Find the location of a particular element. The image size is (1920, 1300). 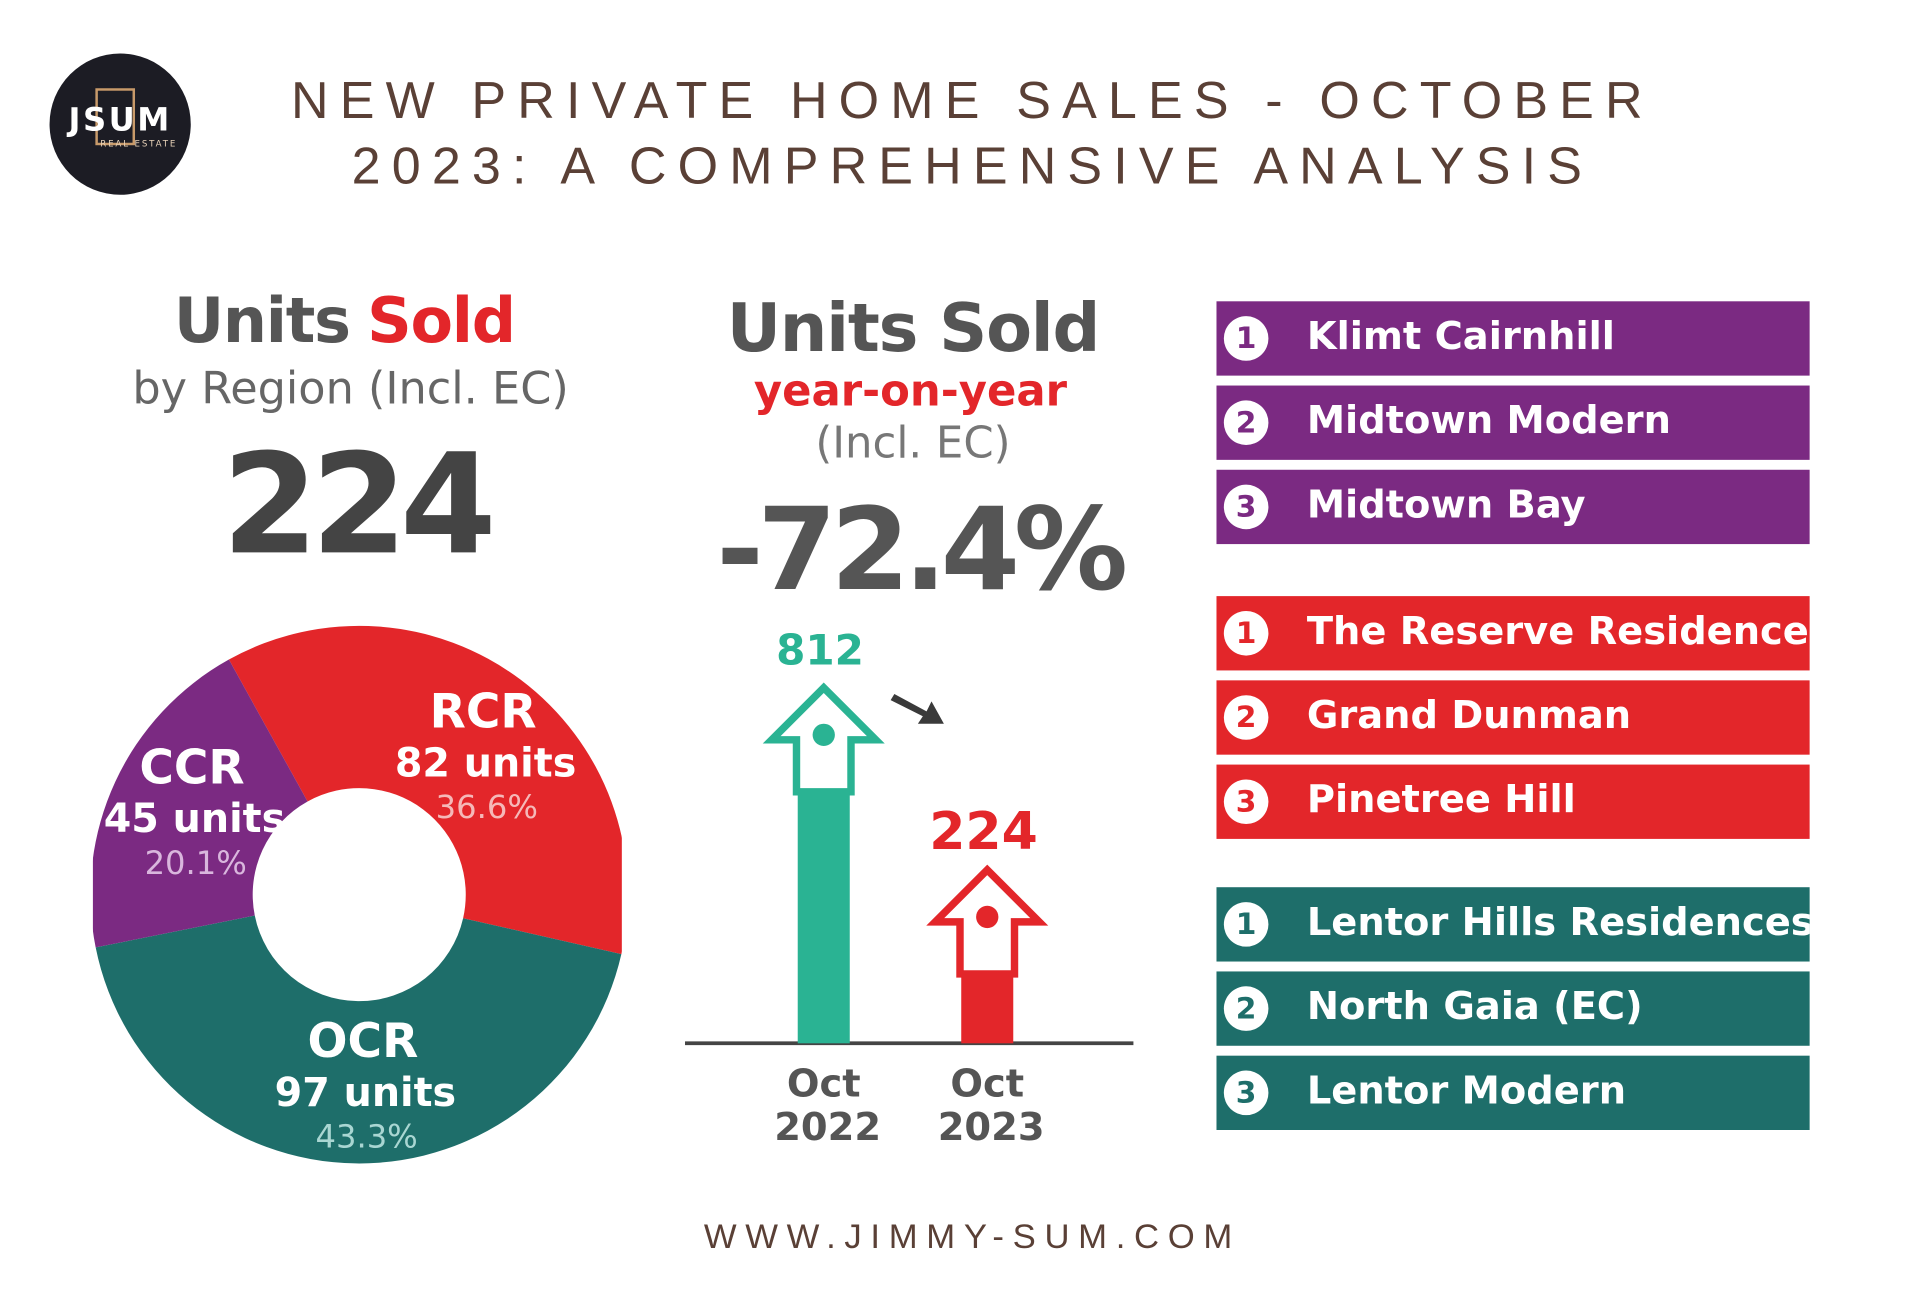

bar-value-label: 812 is located at coordinates (820, 650).